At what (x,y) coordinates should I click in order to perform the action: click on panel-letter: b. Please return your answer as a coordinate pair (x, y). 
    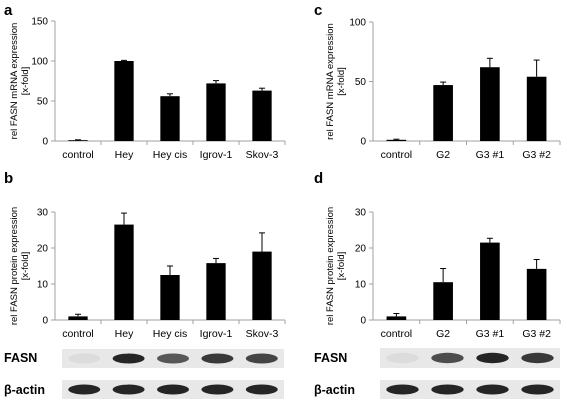
    Looking at the image, I should click on (8, 178).